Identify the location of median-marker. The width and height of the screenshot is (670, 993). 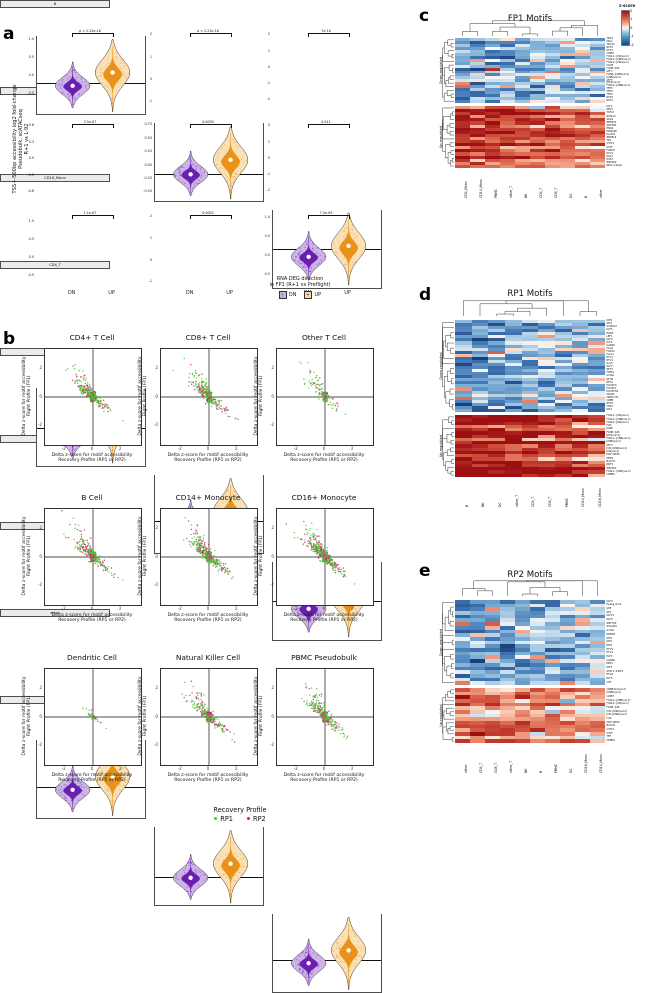
(190, 877).